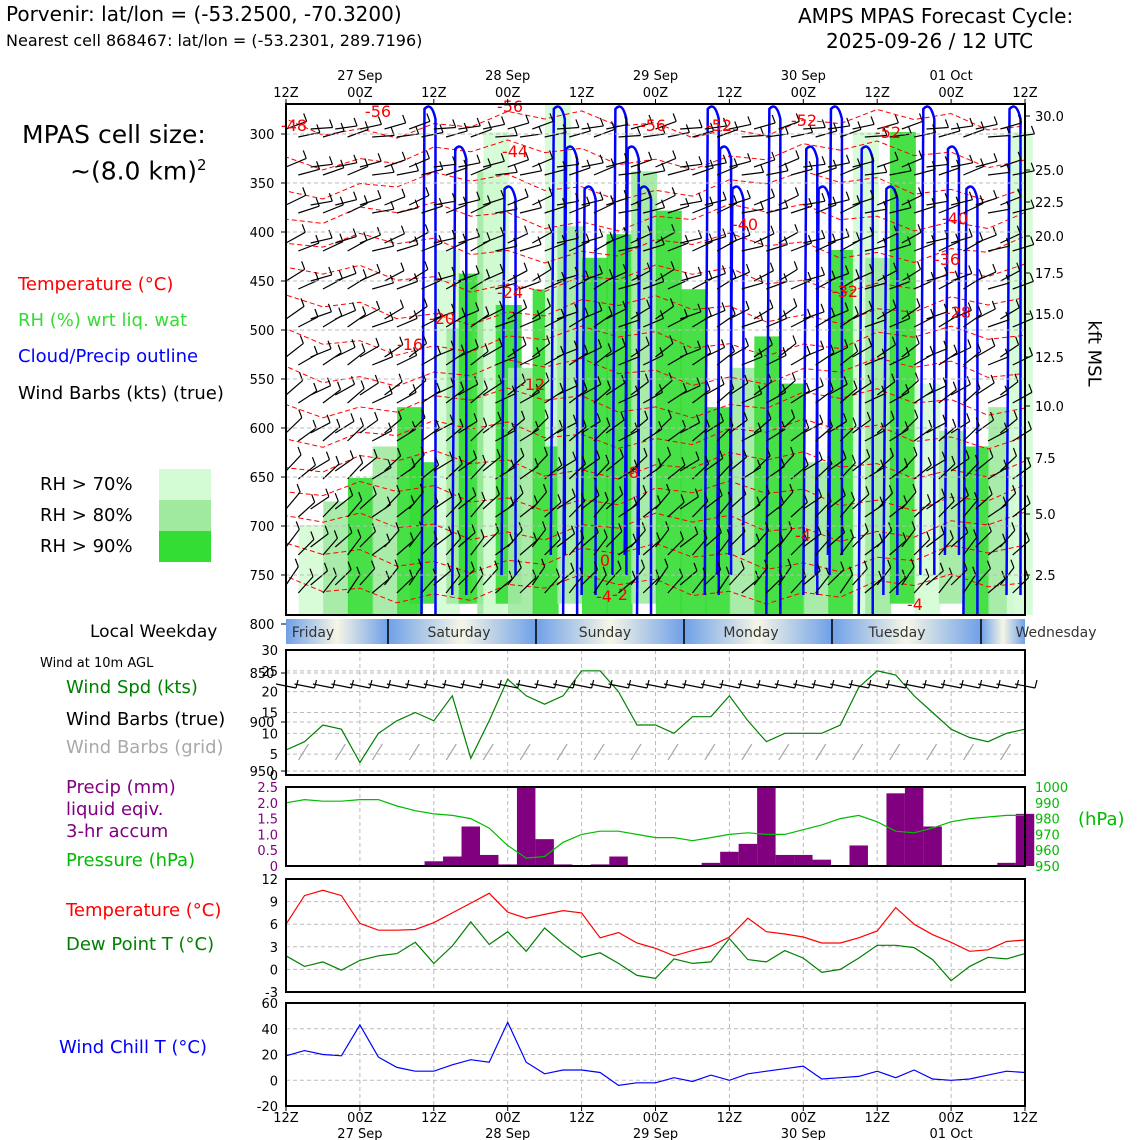 The width and height of the screenshot is (1140, 1140). Describe the element at coordinates (274, 903) in the screenshot. I see `temp-y-tick: 9` at that location.